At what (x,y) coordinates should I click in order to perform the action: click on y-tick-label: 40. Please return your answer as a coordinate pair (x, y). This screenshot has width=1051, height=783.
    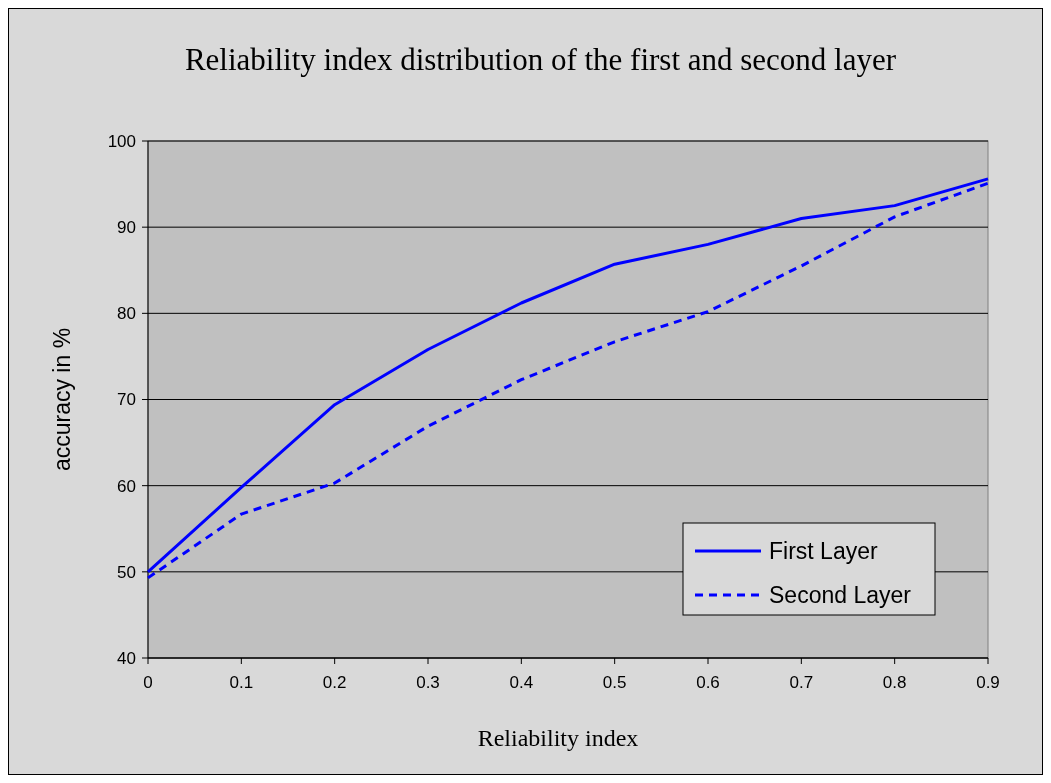
    Looking at the image, I should click on (126, 658).